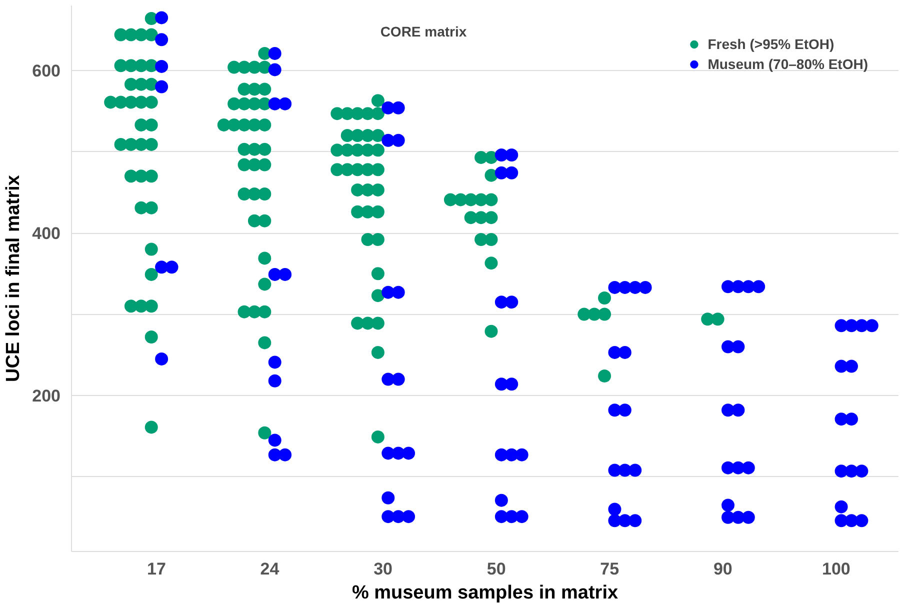 This screenshot has width=903, height=606. What do you see at coordinates (485, 593) in the screenshot?
I see `x-axis-title: % museum samples in matrix` at bounding box center [485, 593].